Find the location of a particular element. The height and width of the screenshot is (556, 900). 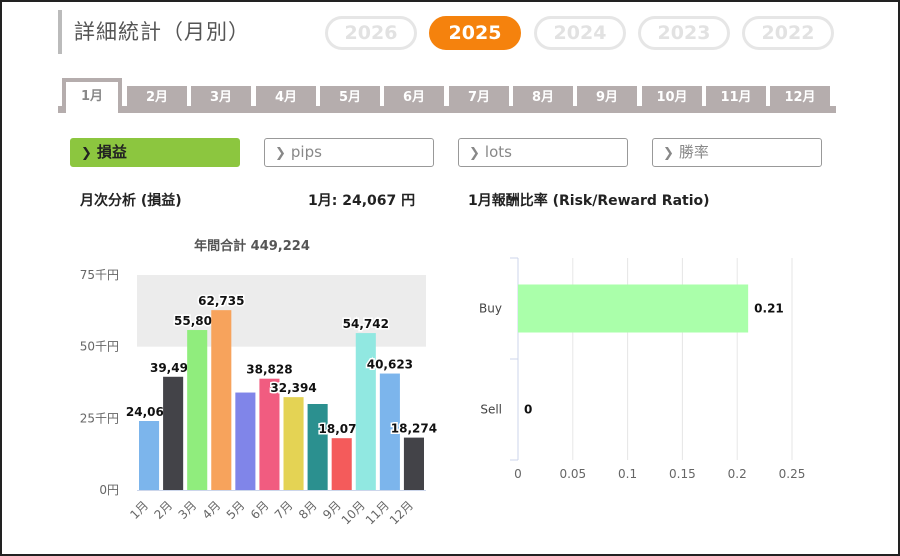

tab-month-8: 8月 is located at coordinates (543, 98).